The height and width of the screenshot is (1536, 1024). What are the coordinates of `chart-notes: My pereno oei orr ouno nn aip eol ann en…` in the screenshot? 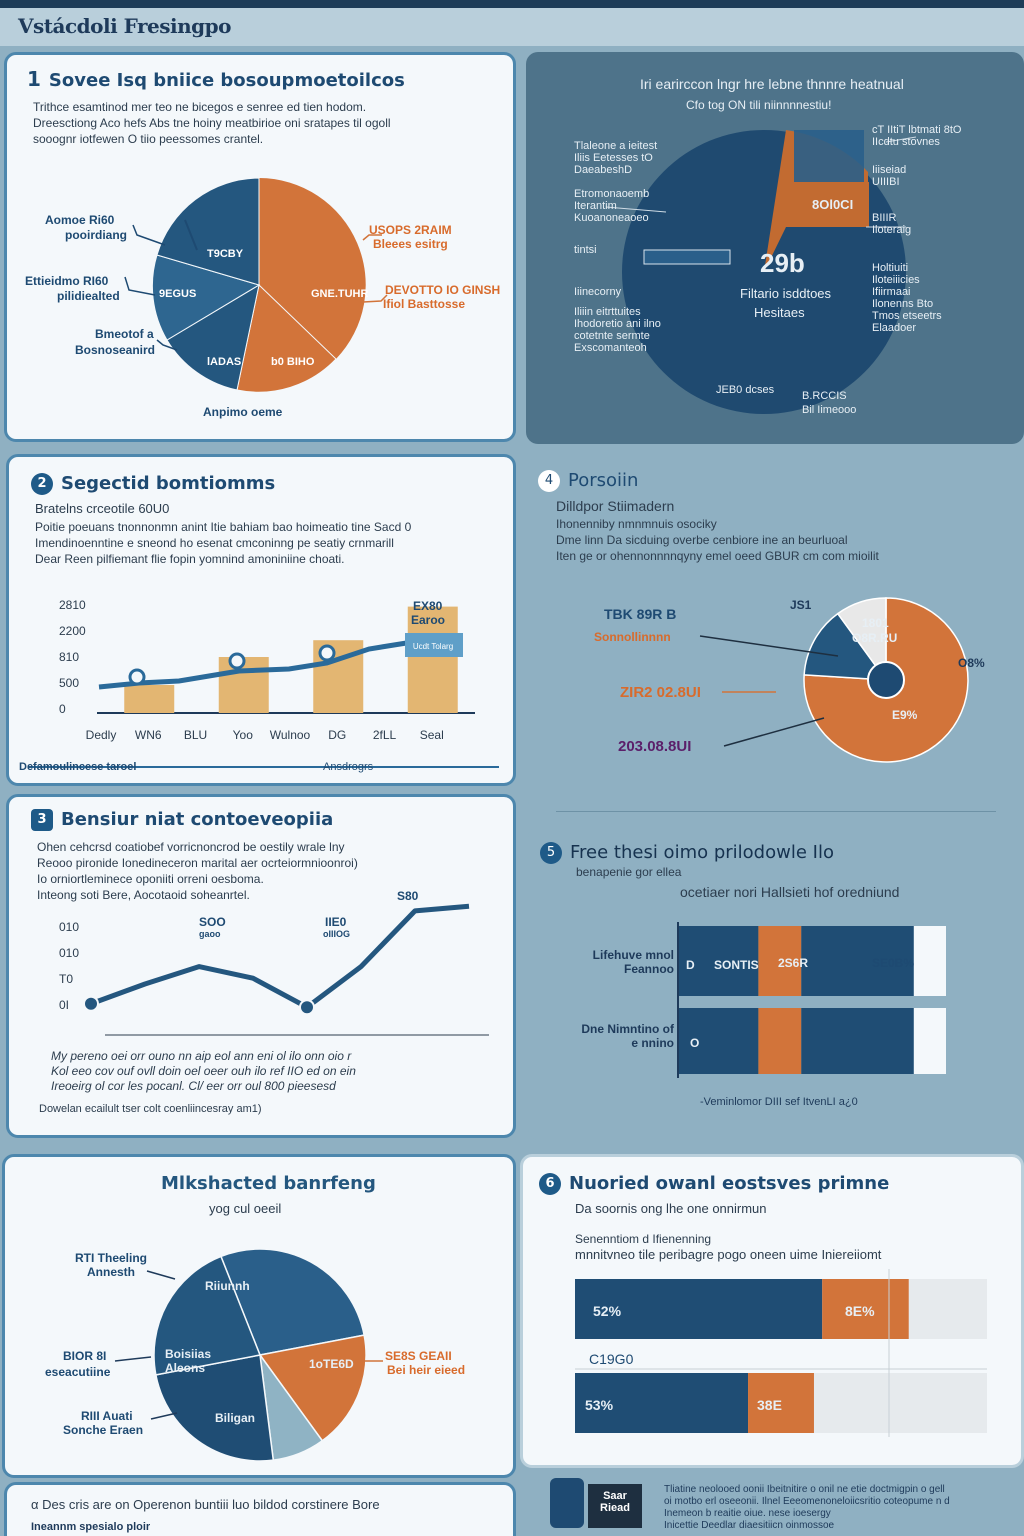 It's located at (203, 1071).